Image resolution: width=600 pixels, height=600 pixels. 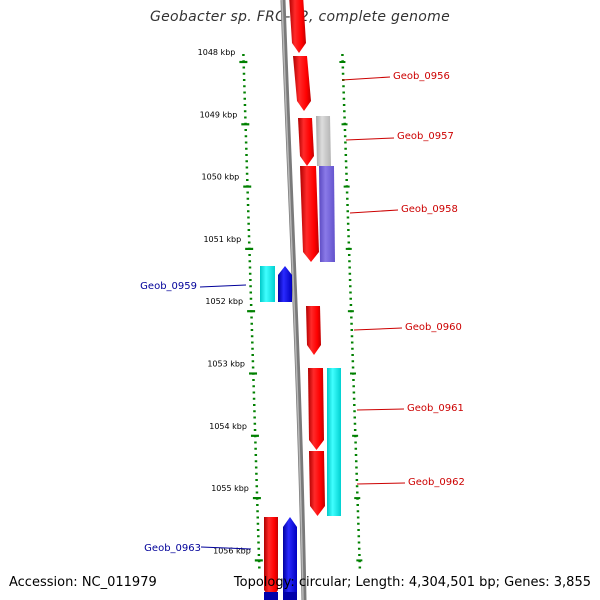 I want to click on tick-label: 1049 kbp, so click(x=219, y=114).